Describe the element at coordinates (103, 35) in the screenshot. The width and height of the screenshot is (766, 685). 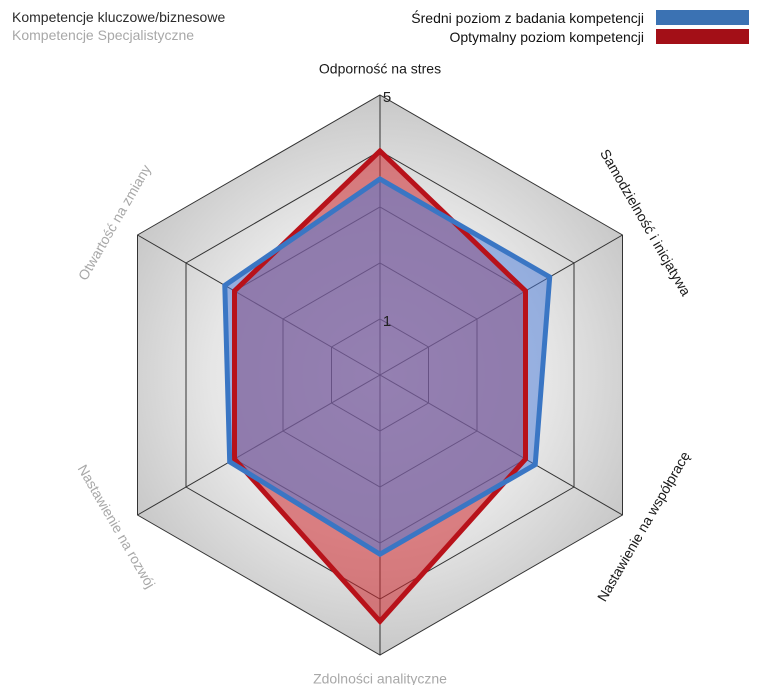
I see `category-legend-specjalistyczne: Kompetencje Specjalistyczne` at that location.